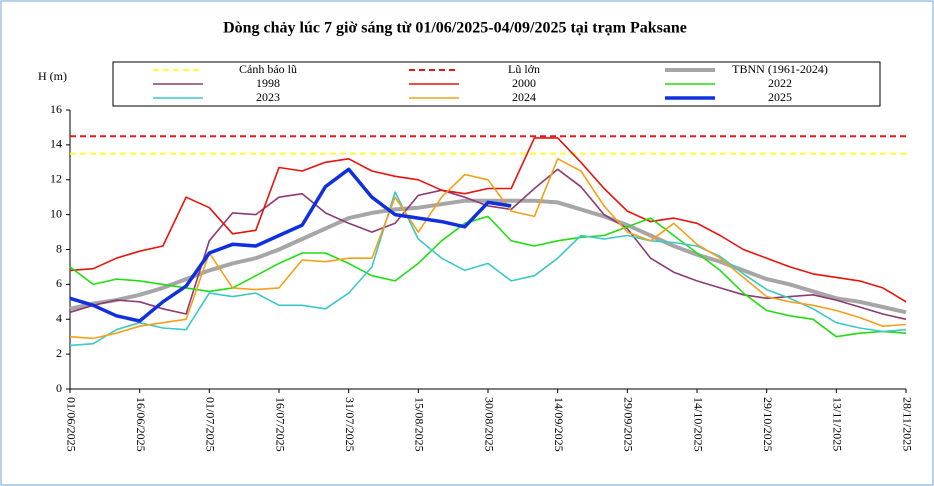  What do you see at coordinates (56, 213) in the screenshot?
I see `y-tick-label: 10` at bounding box center [56, 213].